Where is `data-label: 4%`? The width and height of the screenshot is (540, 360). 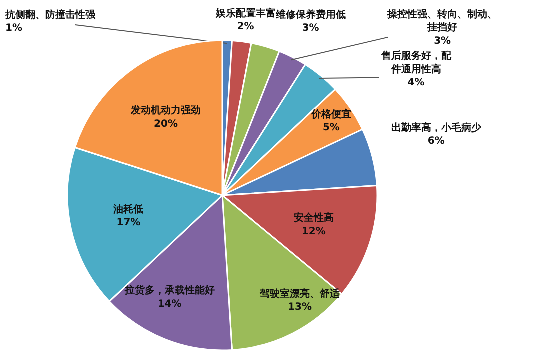 data-label: 4% is located at coordinates (416, 83).